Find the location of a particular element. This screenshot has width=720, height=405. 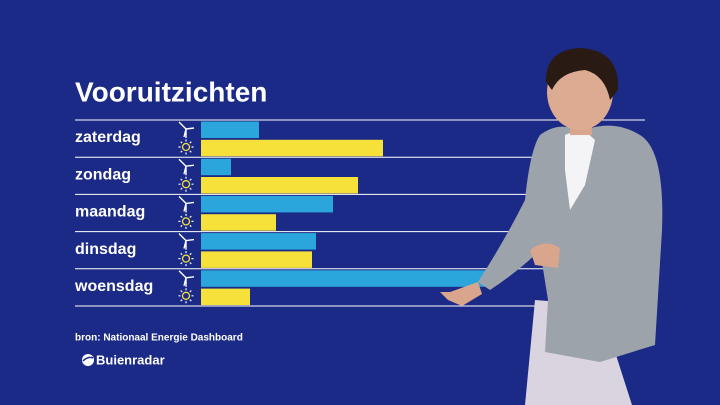

hair is located at coordinates (582, 74).